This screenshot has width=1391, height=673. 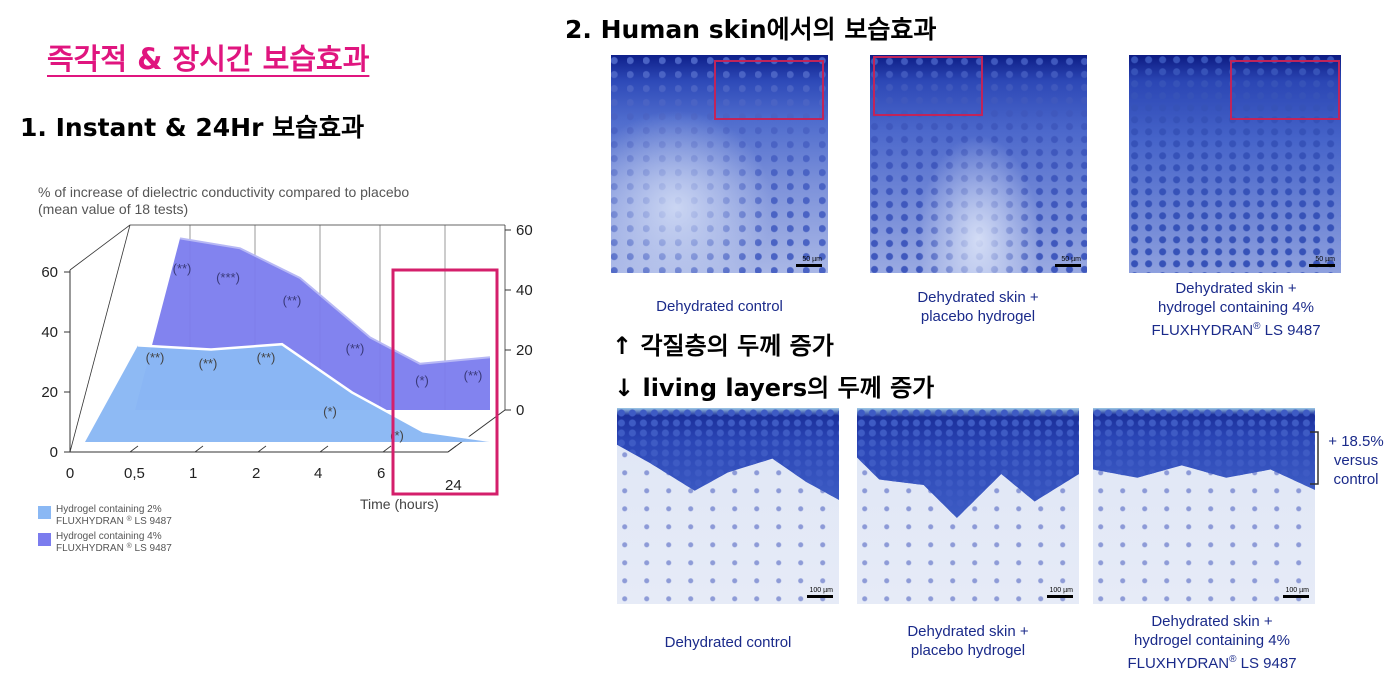 I want to click on micrograph-top-control: 50 µm, so click(x=719, y=164).